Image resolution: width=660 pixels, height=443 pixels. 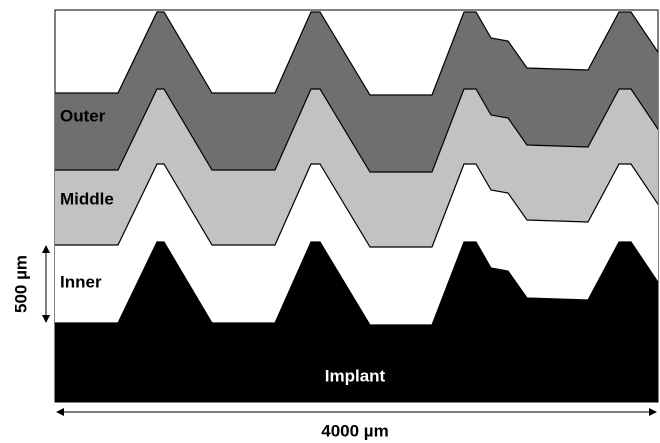 I want to click on inner-label: Inner, so click(x=81, y=281).